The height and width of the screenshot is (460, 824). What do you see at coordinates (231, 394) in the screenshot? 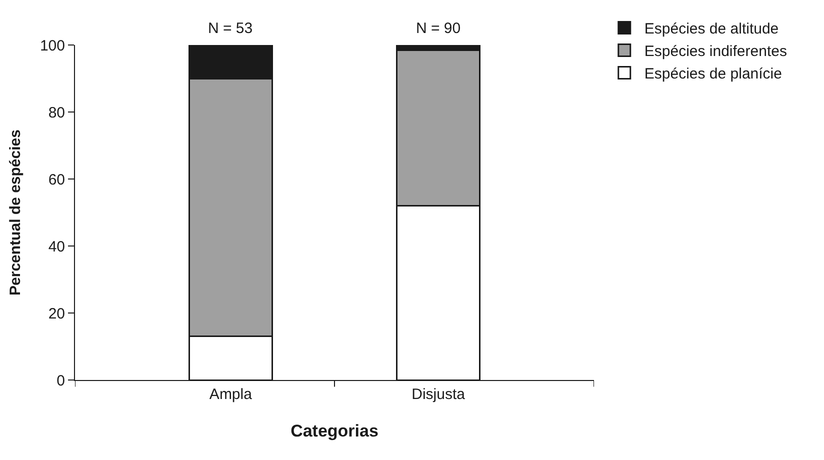
I see `x-tick-label: Ampla` at bounding box center [231, 394].